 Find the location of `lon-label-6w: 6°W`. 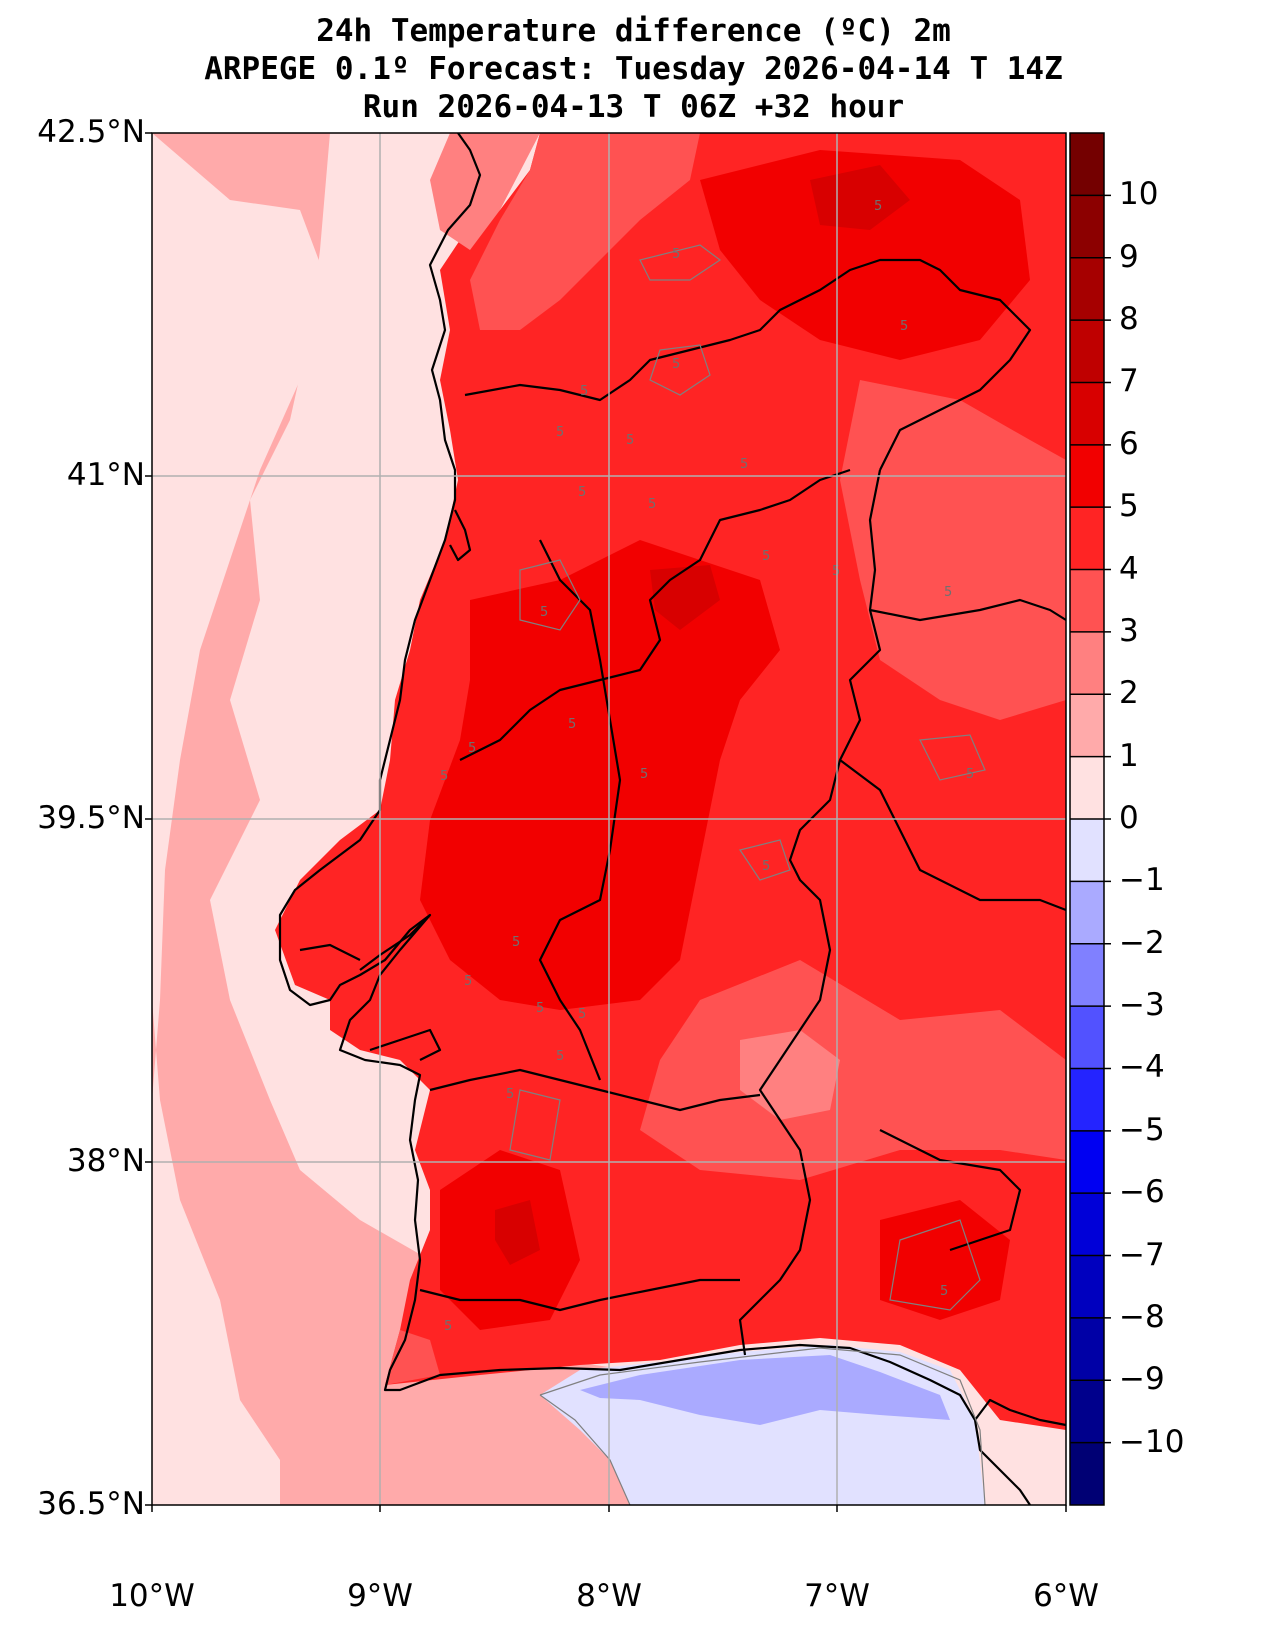

lon-label-6w: 6°W is located at coordinates (1066, 1596).